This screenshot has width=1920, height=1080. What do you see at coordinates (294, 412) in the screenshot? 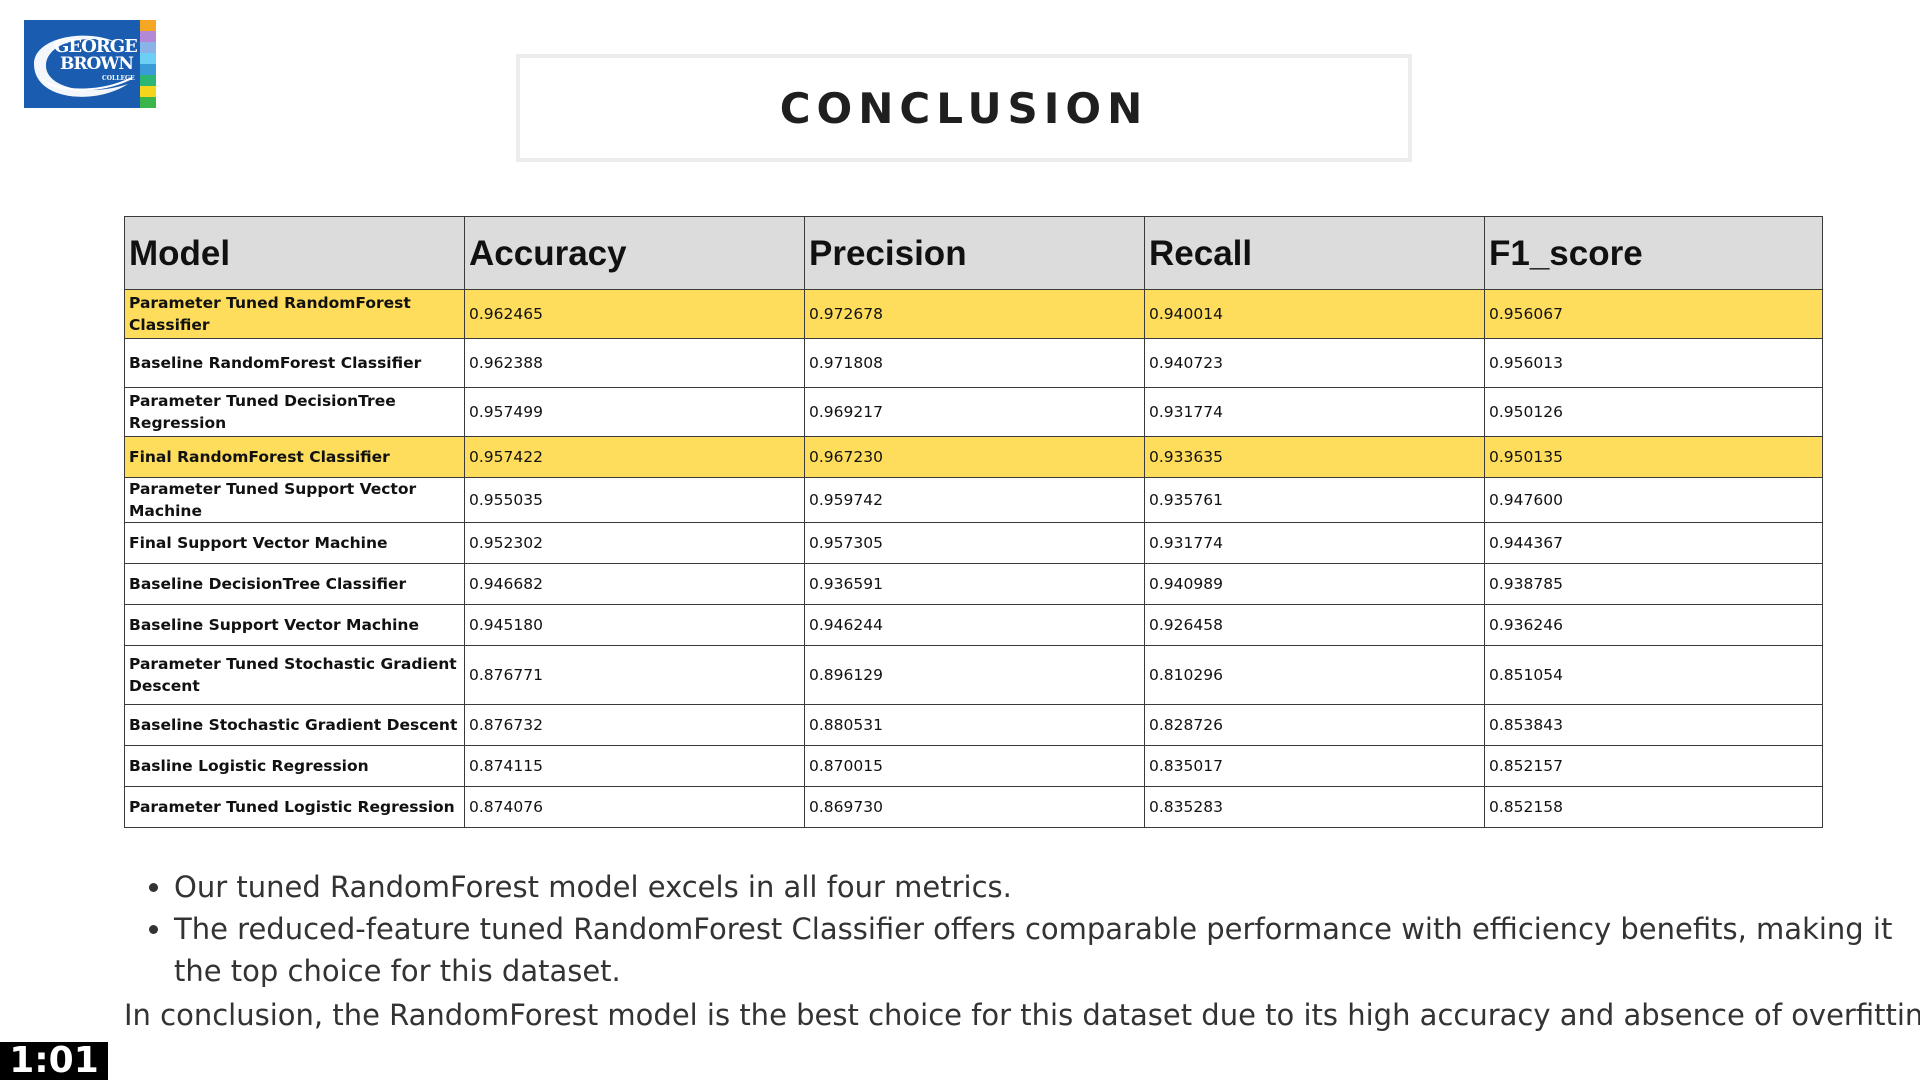
I see `model-cell: Parameter Tuned DecisionTree Regression` at bounding box center [294, 412].